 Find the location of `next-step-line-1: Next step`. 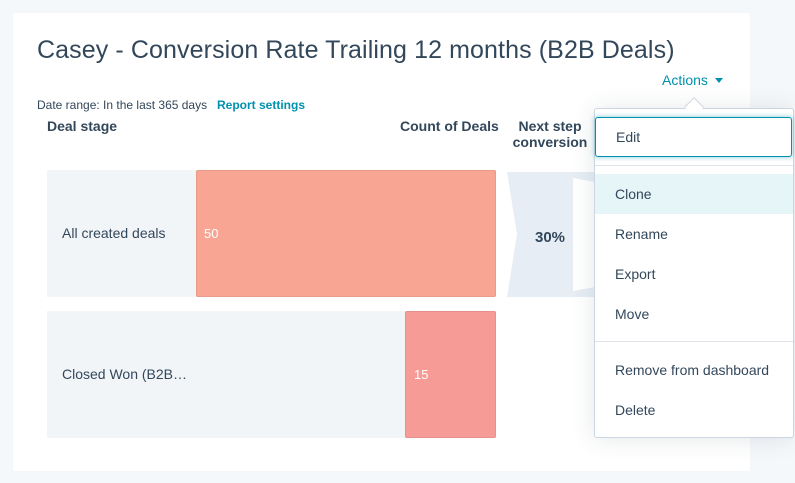

next-step-line-1: Next step is located at coordinates (550, 126).